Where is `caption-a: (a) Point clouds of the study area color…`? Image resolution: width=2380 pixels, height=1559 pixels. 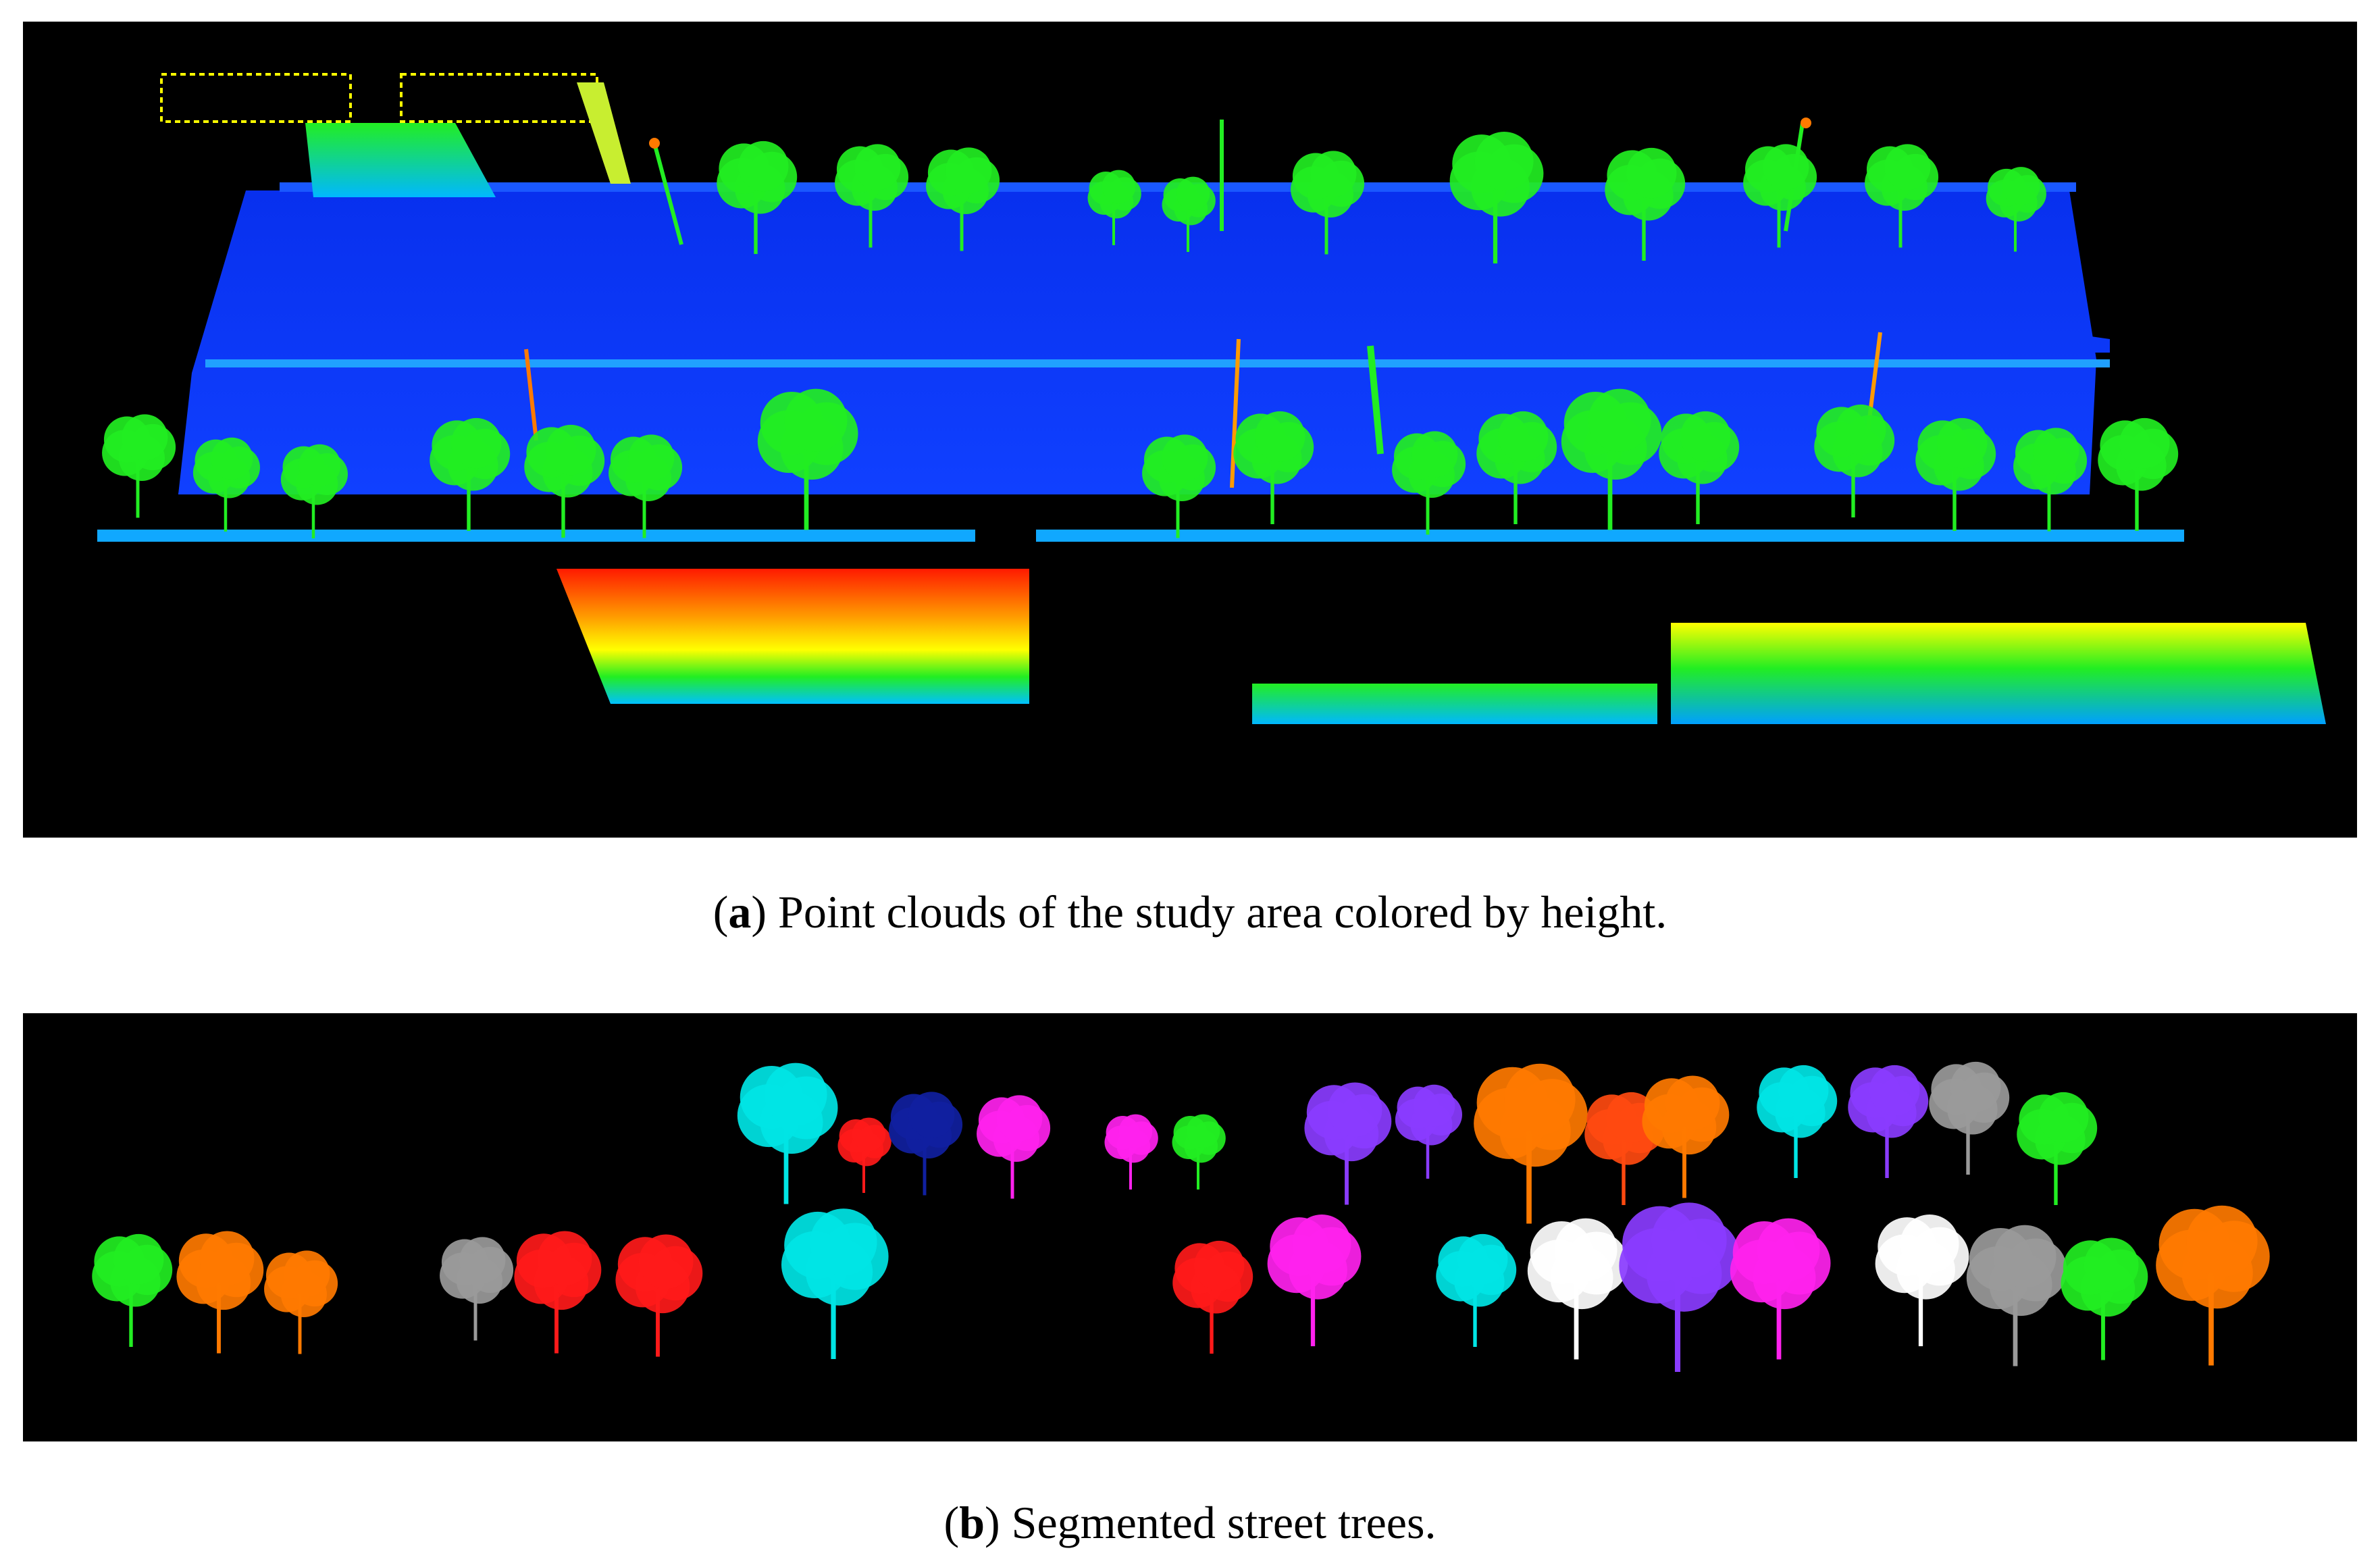
caption-a: (a) Point clouds of the study area color… is located at coordinates (1190, 912).